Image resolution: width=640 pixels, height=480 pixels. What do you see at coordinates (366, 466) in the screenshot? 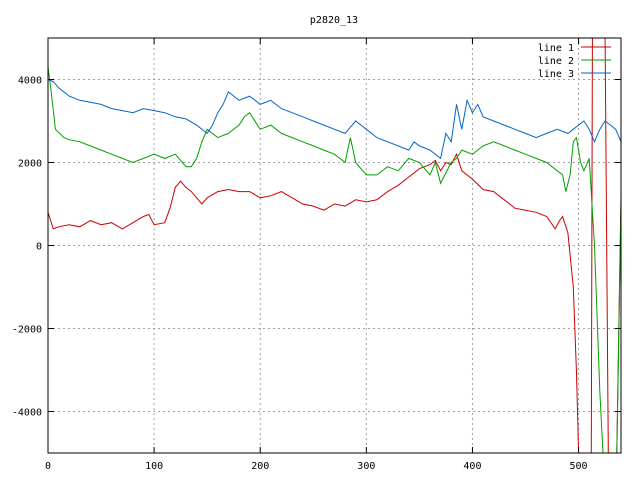
I see `x-tick-label: 300` at bounding box center [366, 466].